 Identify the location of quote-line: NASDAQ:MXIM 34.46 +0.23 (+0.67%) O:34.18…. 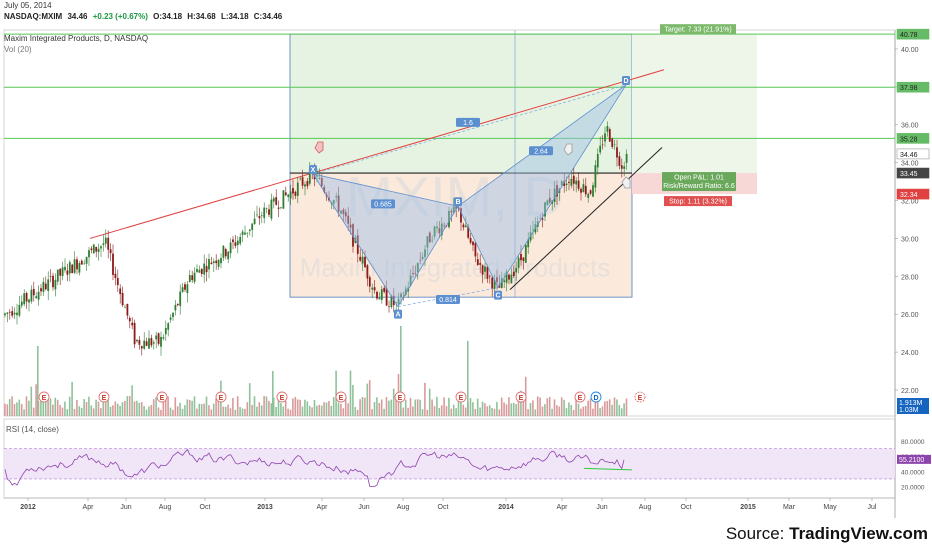
(144, 16).